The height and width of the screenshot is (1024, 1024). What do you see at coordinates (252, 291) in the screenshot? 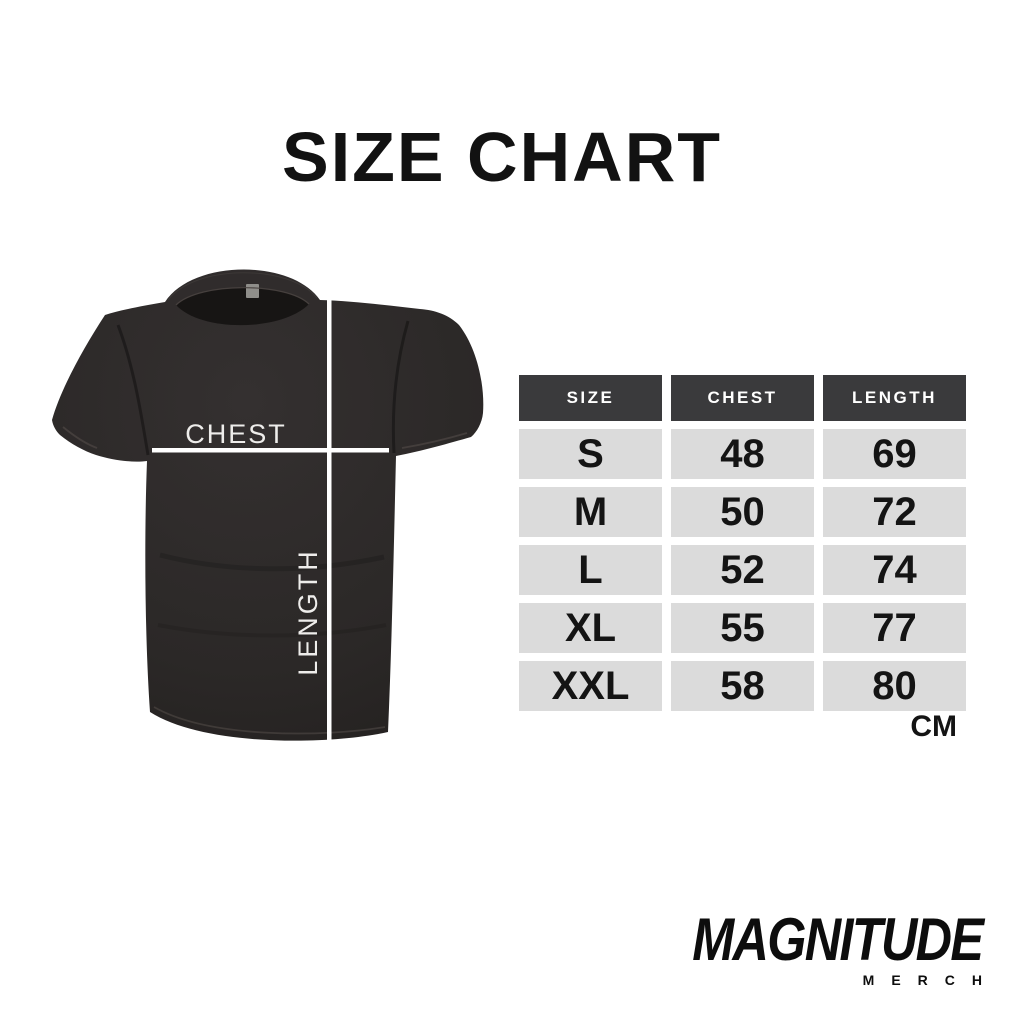
I see `neck-tag` at bounding box center [252, 291].